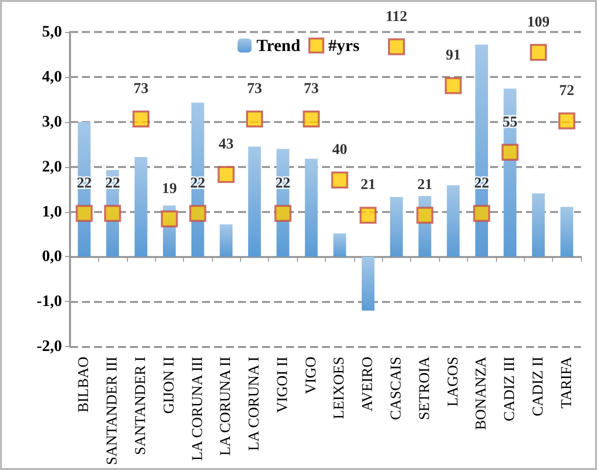  I want to click on x-tick-label: CADIZ III, so click(510, 389).